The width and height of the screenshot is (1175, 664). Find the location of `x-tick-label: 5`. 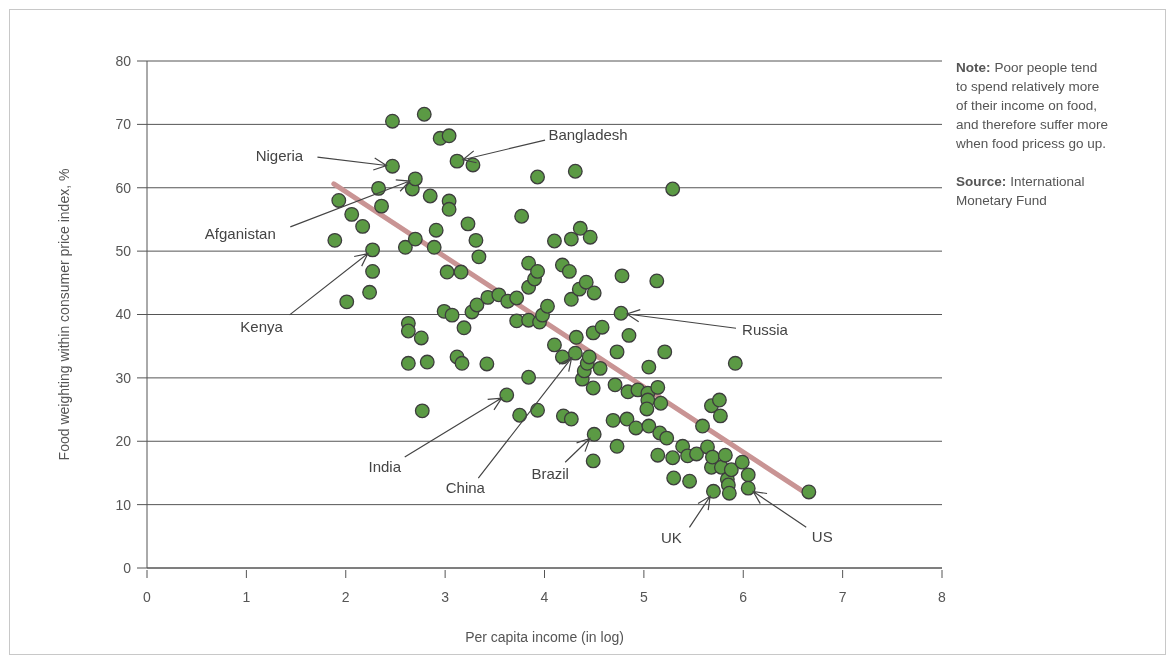

x-tick-label: 5 is located at coordinates (643, 597).